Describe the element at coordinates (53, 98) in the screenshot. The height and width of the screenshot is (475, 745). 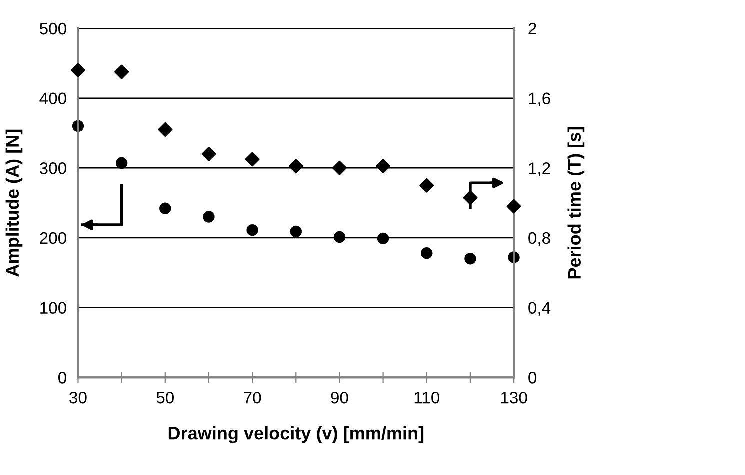
I see `y-tick-label: 400` at that location.